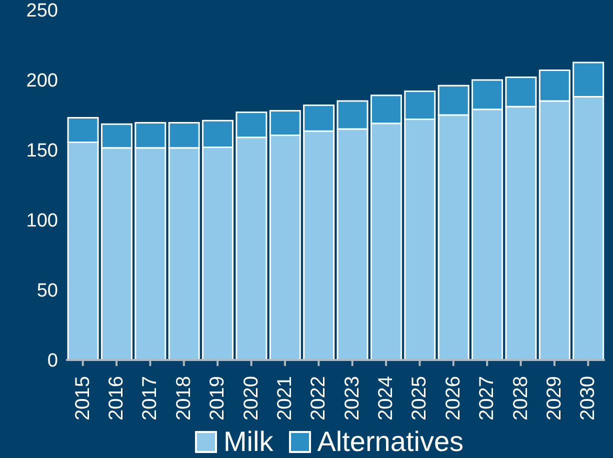 The width and height of the screenshot is (613, 458). I want to click on y-tick-label: 150, so click(42, 151).